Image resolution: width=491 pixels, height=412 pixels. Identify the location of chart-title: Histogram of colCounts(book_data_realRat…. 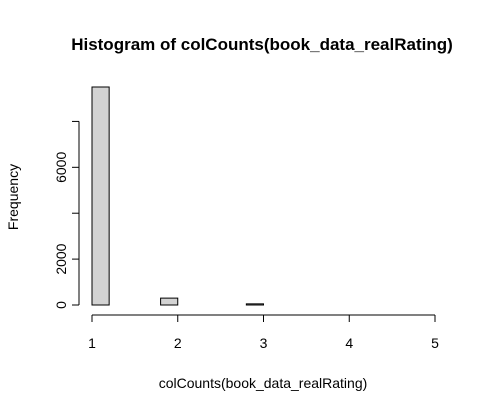
(262, 44).